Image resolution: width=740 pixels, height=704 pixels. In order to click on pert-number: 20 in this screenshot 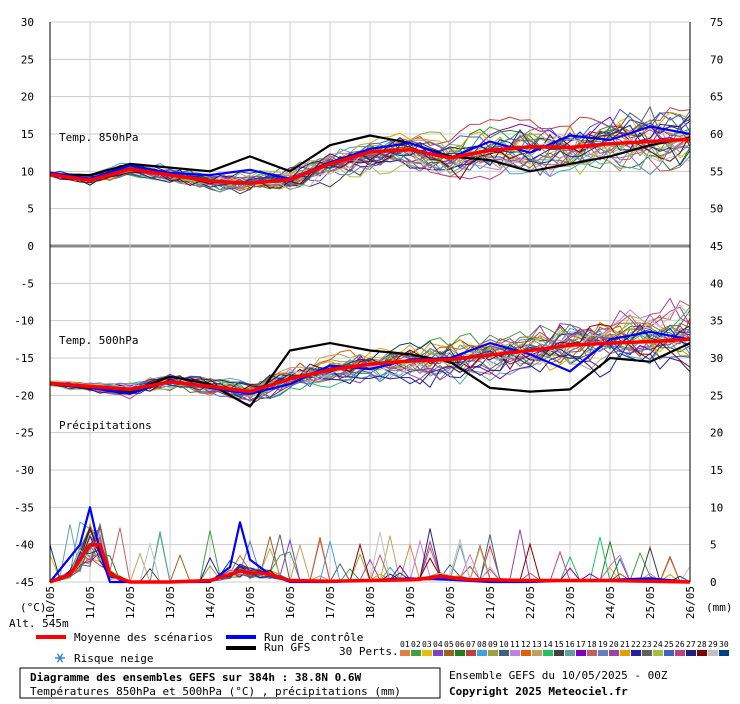, I will do `click(614, 644)`.